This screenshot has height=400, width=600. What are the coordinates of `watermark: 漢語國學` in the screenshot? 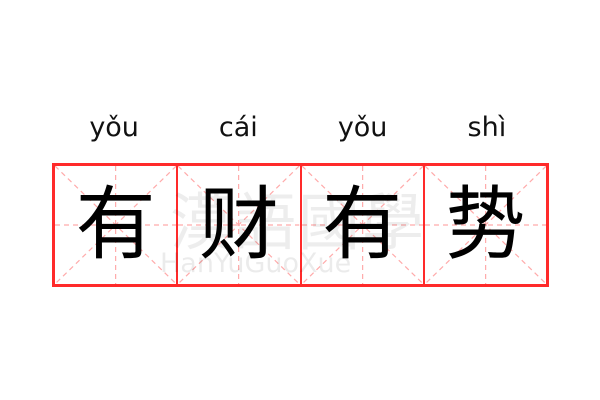 It's located at (298, 222).